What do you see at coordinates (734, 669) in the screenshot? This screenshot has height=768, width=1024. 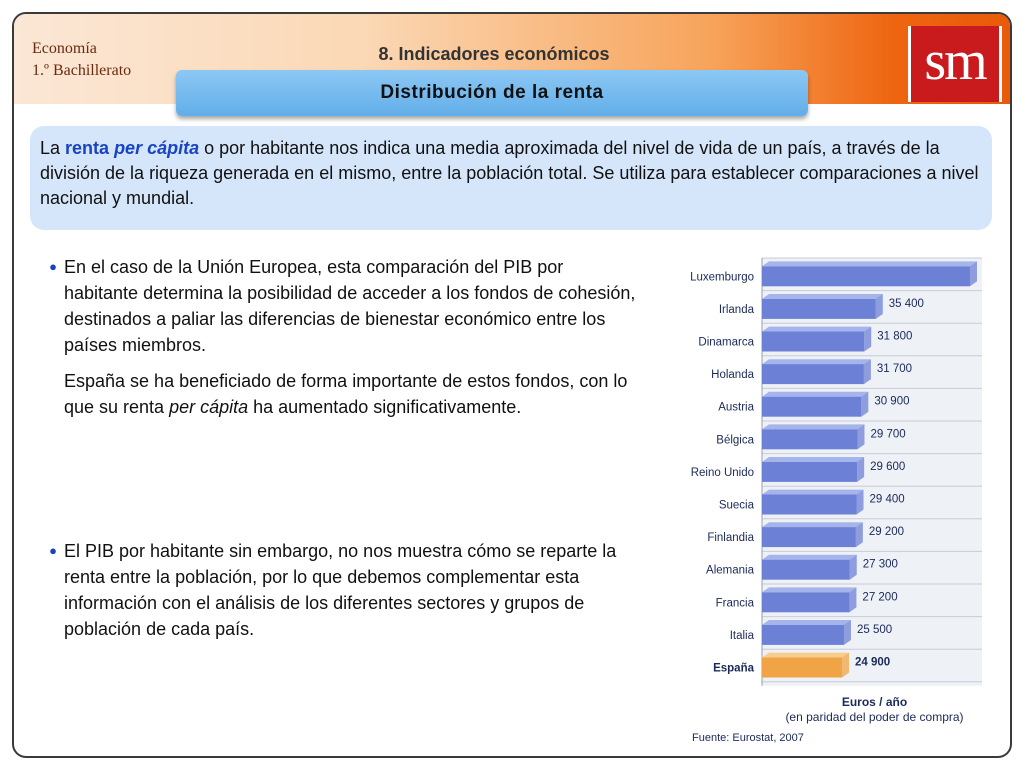 I see `category-label: España` at bounding box center [734, 669].